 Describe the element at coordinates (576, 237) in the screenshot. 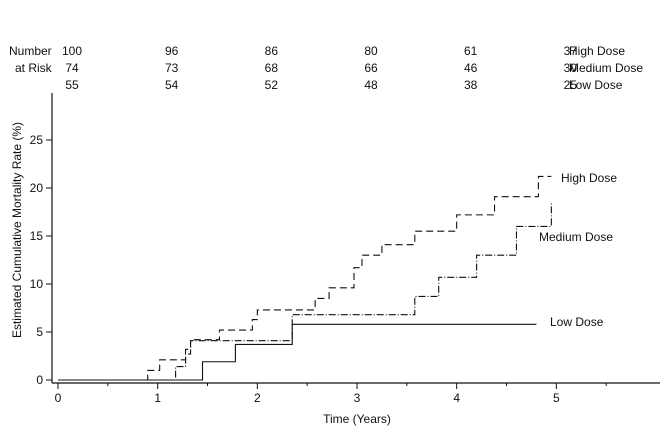

I see `series-label-1: Medium Dose` at that location.